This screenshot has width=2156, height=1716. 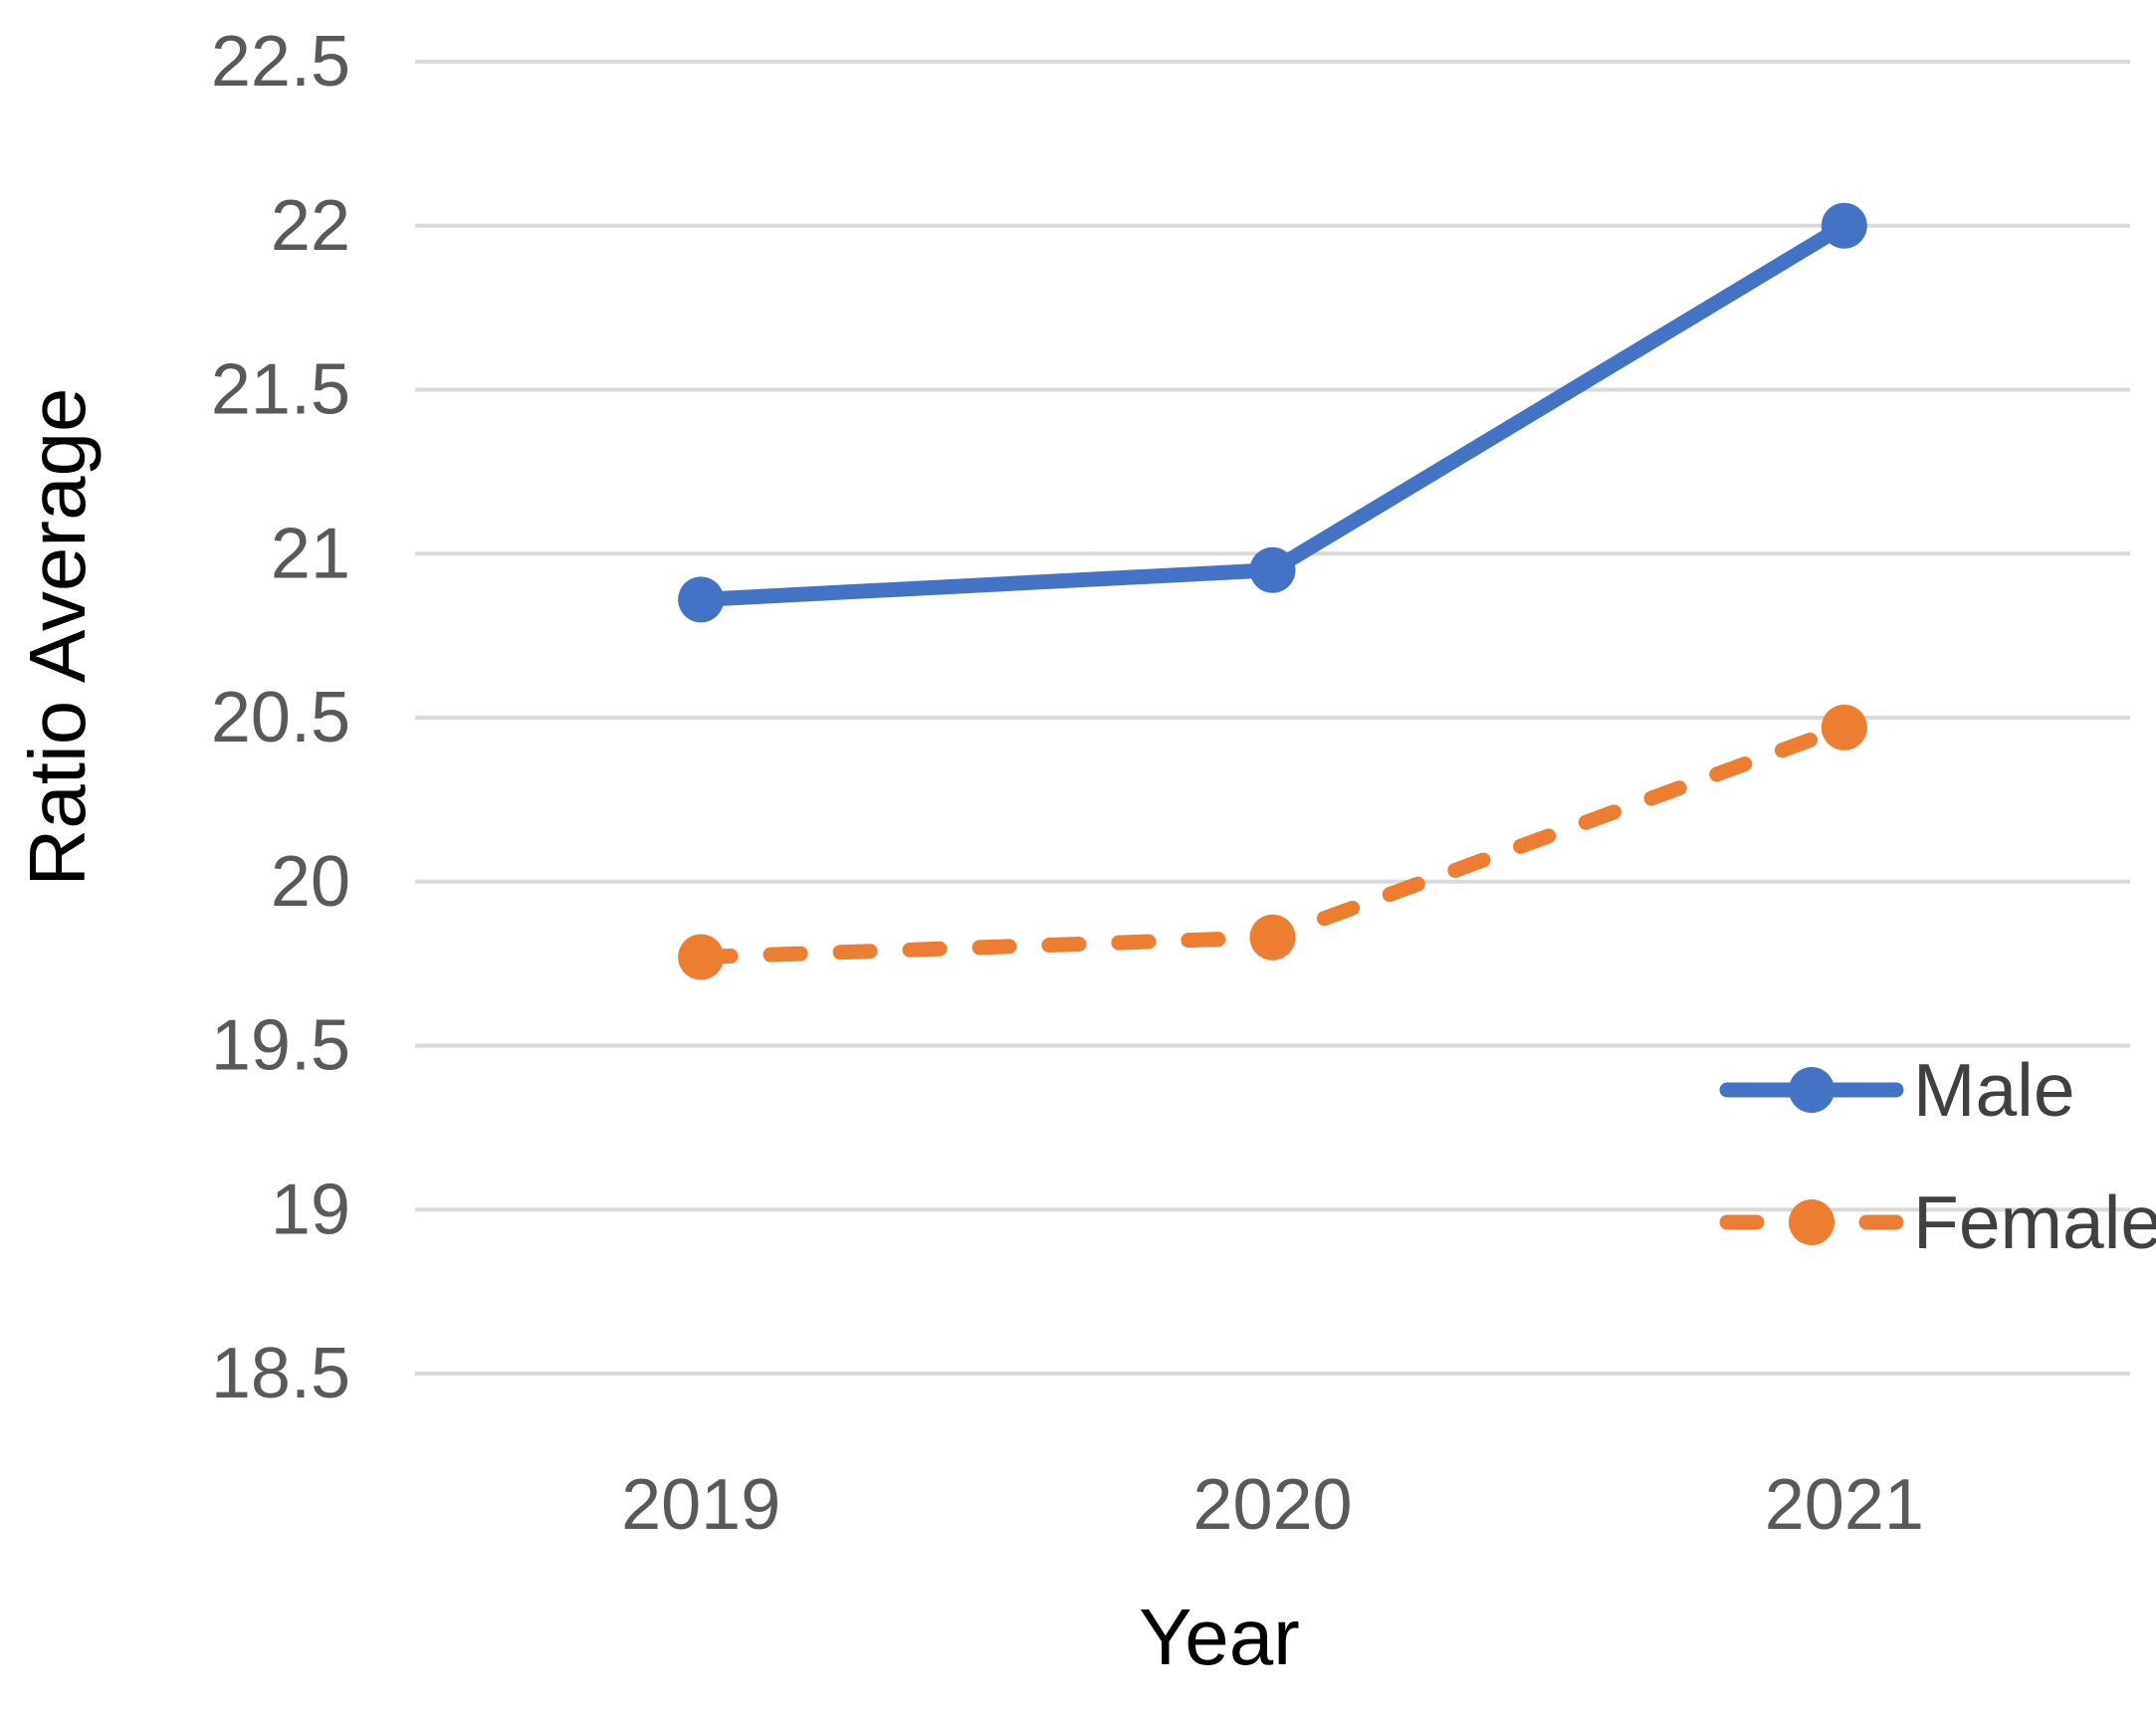 What do you see at coordinates (701, 599) in the screenshot?
I see `male-marker-2019` at bounding box center [701, 599].